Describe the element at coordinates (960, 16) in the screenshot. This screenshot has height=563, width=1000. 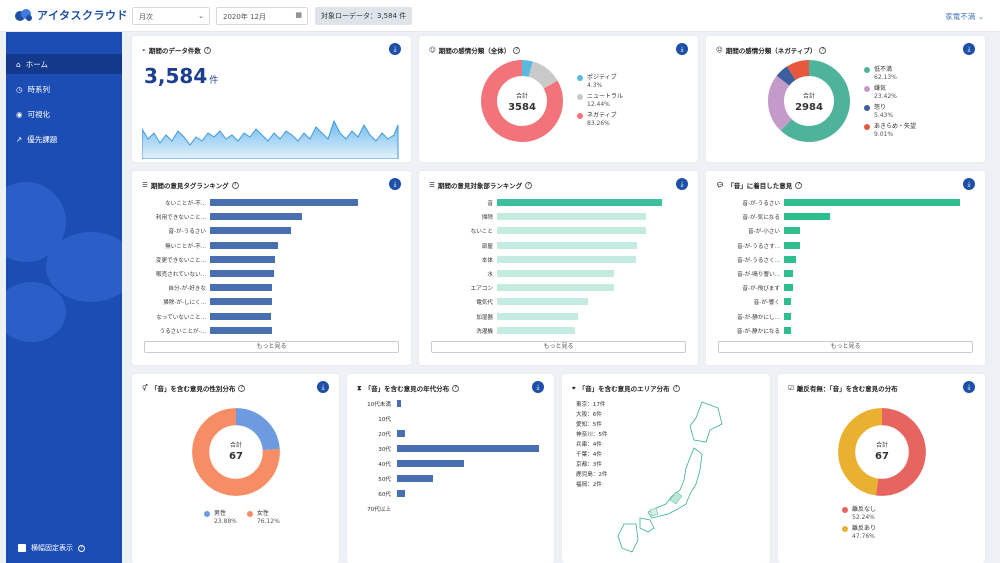
I see `category-select-value: 家電不満` at that location.